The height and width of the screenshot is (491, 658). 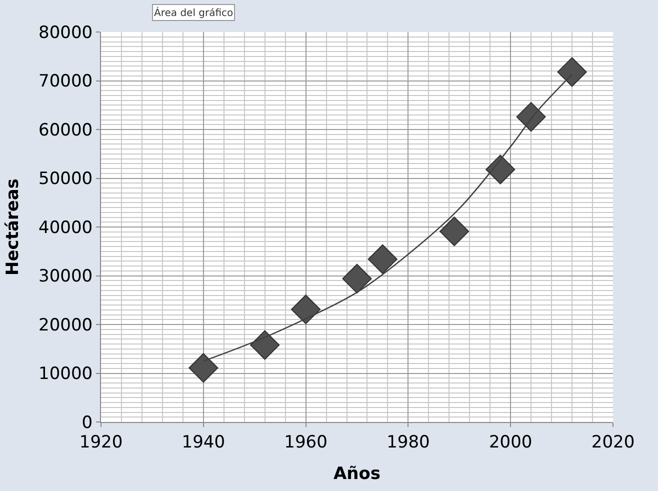 What do you see at coordinates (204, 442) in the screenshot?
I see `x-tick-label: 1940` at bounding box center [204, 442].